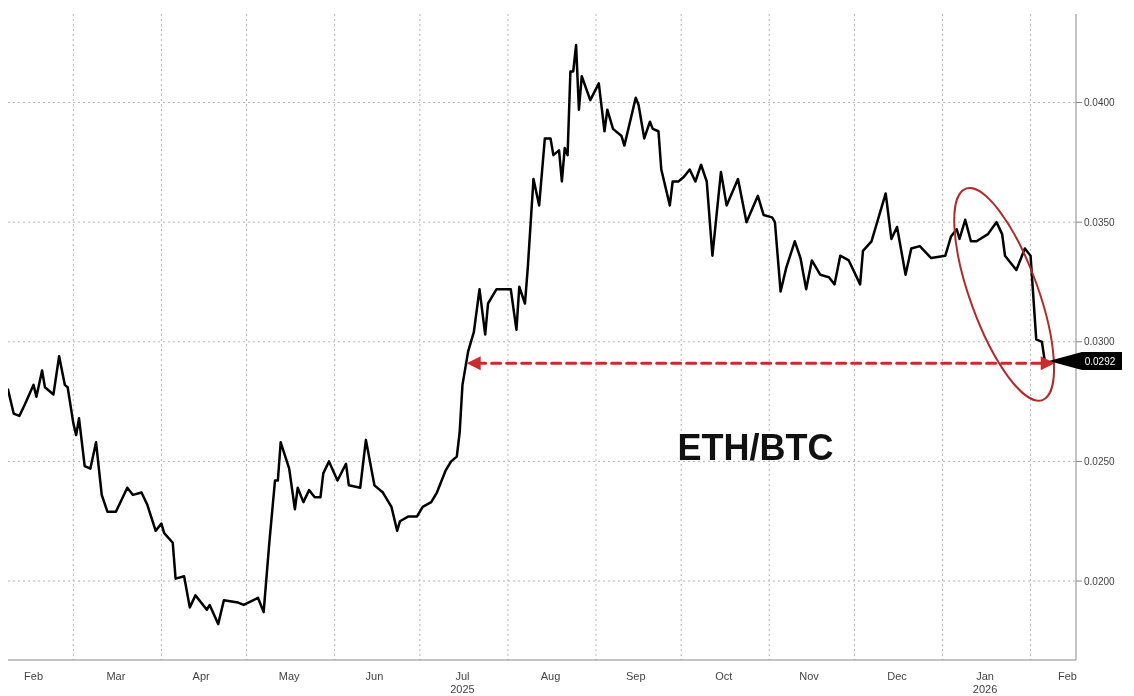 The height and width of the screenshot is (696, 1134). What do you see at coordinates (1100, 342) in the screenshot?
I see `y-tick-label: 0.0300` at bounding box center [1100, 342].